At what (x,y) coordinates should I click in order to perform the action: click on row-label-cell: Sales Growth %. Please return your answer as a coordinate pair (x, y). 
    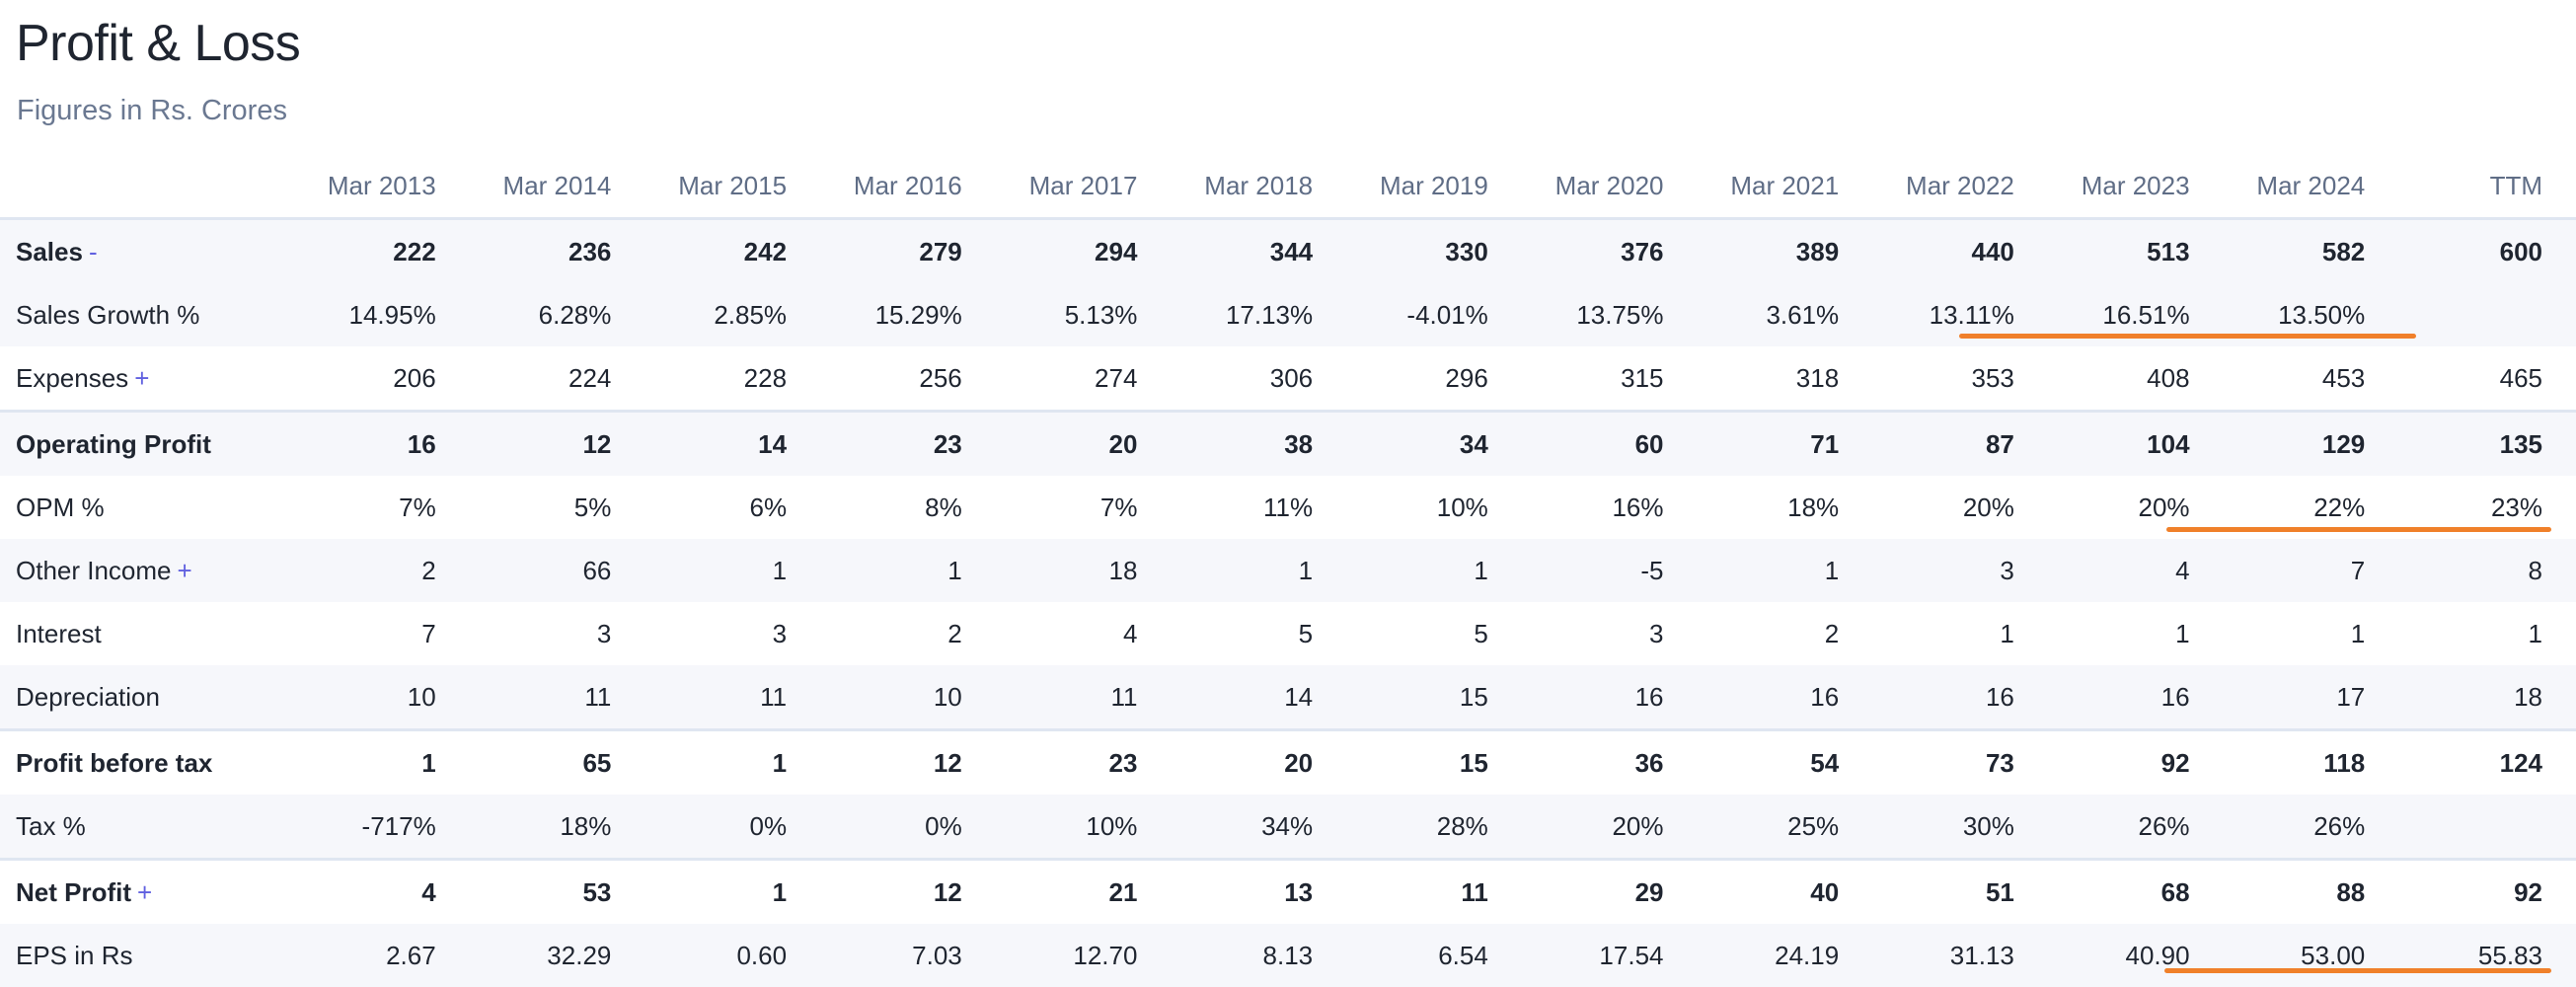
    Looking at the image, I should click on (148, 314).